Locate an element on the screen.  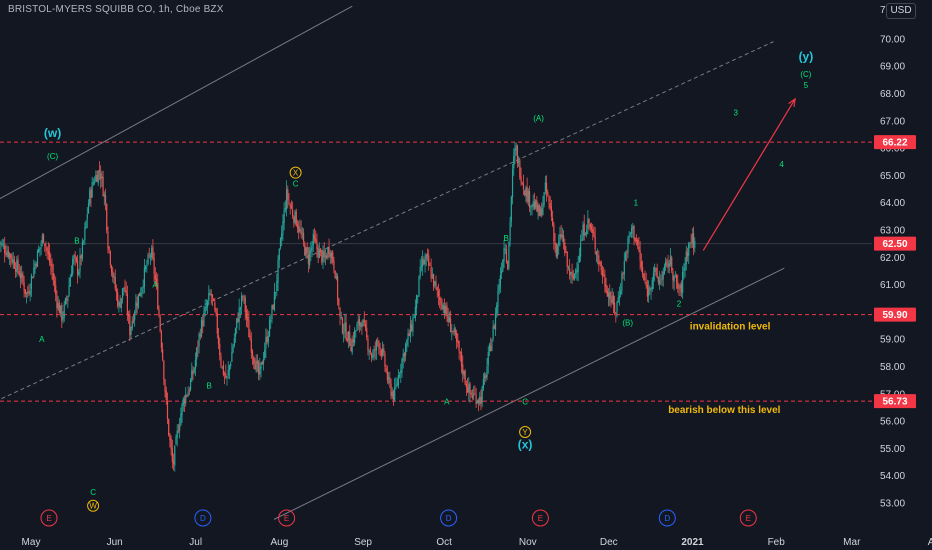
arrow-head is located at coordinates (792, 102).